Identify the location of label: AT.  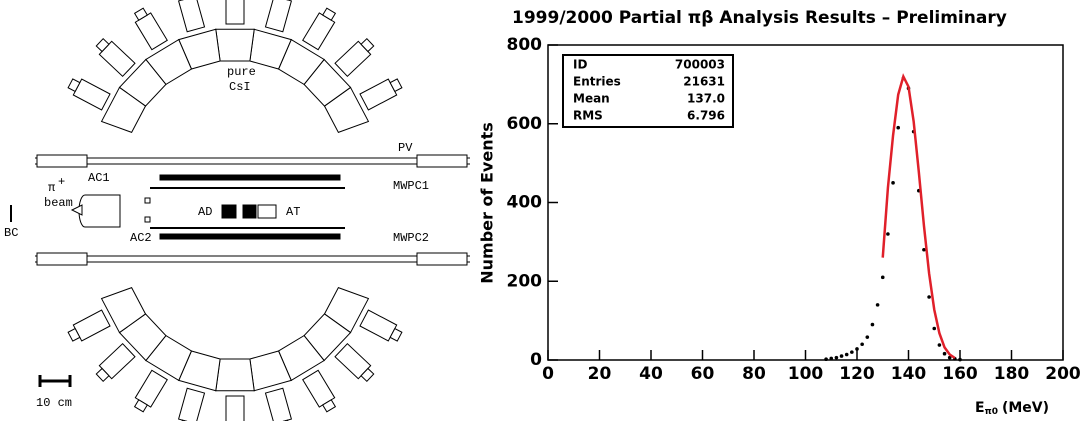
(293, 212).